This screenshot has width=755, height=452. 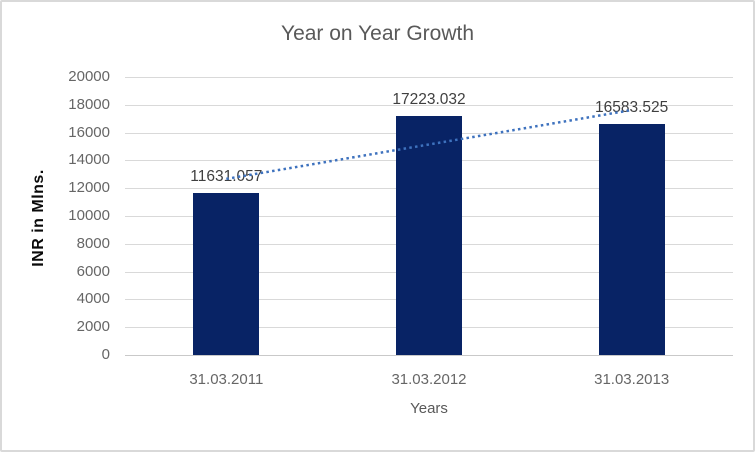 What do you see at coordinates (429, 408) in the screenshot?
I see `x-axis-title: Years` at bounding box center [429, 408].